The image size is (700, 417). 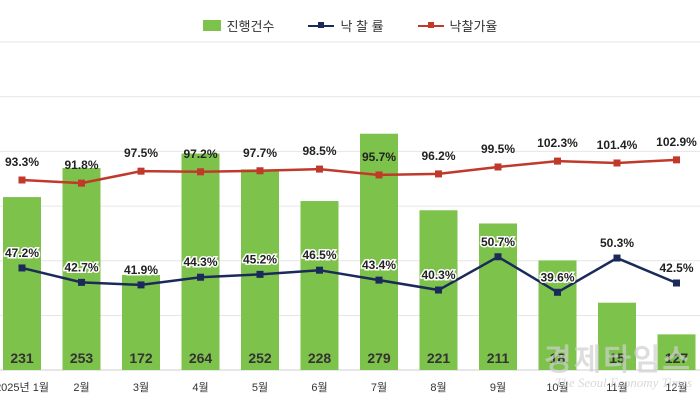 I want to click on bar-value-label: 253, so click(x=82, y=358).